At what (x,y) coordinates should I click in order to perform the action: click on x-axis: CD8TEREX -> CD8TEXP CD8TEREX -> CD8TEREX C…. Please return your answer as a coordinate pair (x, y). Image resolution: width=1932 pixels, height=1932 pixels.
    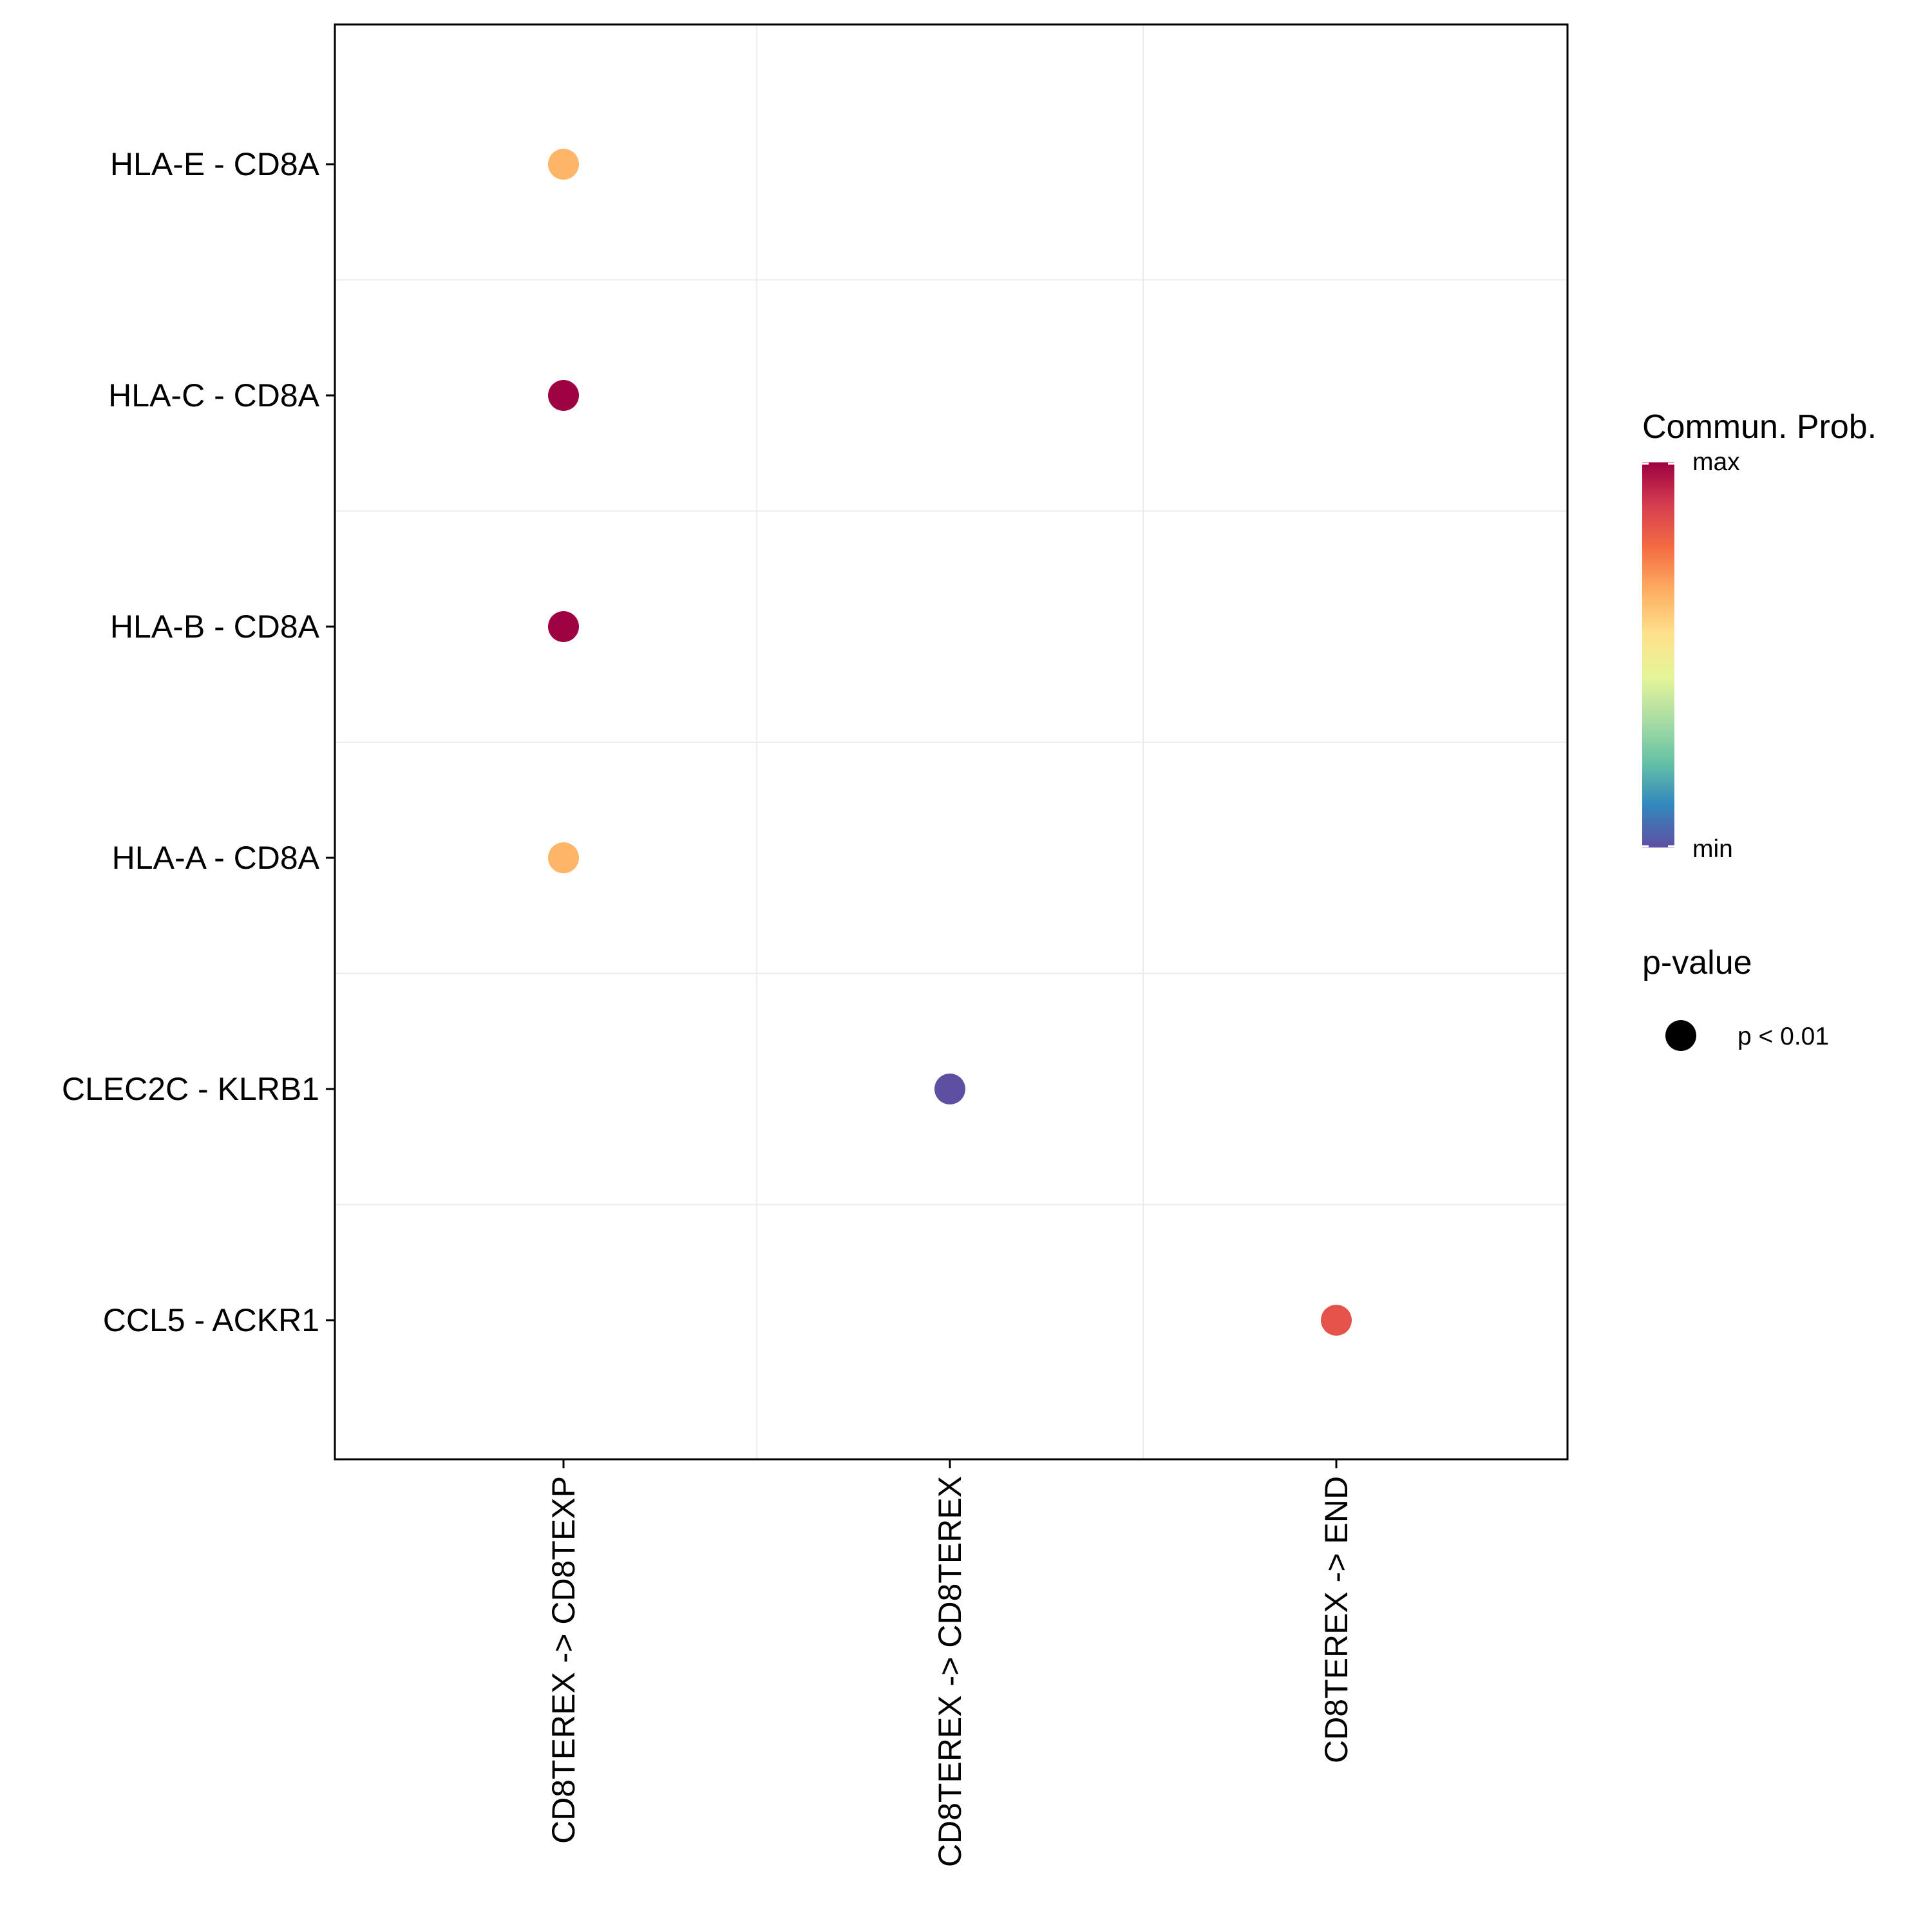
    Looking at the image, I should click on (949, 1663).